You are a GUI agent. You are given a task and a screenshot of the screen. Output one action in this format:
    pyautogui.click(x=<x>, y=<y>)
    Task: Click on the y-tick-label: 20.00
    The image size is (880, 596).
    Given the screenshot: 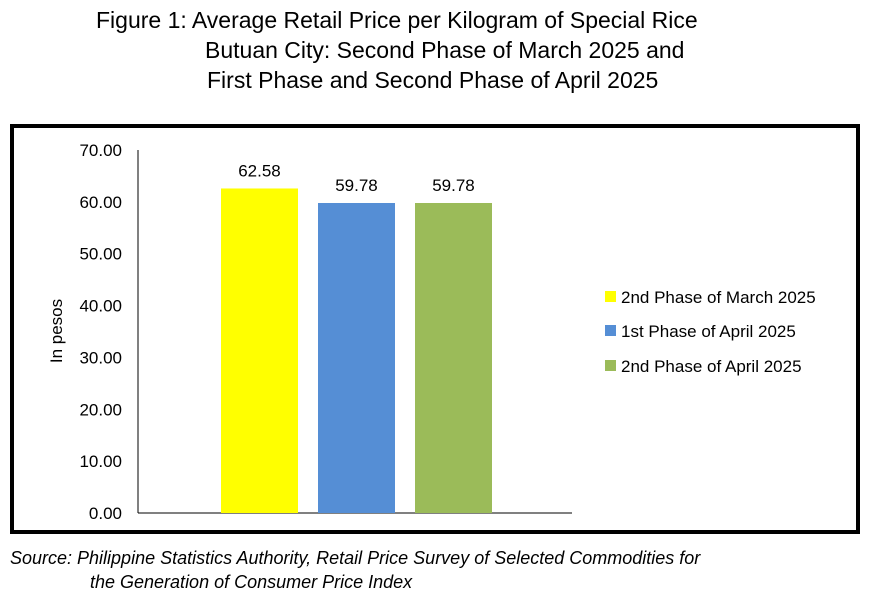 What is the action you would take?
    pyautogui.click(x=100, y=409)
    